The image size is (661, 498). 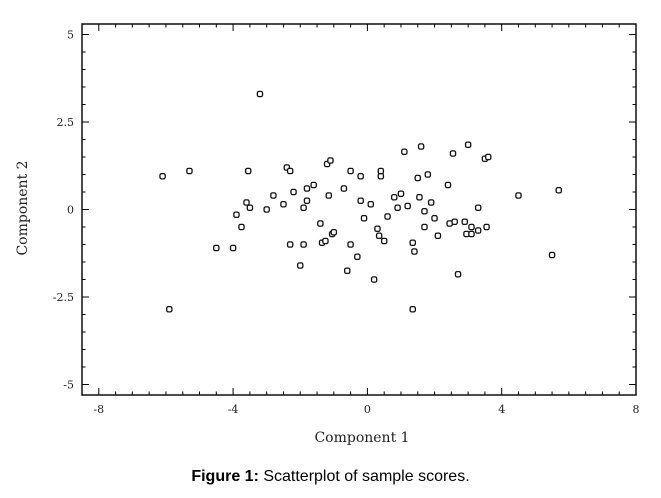 I want to click on y-tick-label: 5, so click(x=70, y=35).